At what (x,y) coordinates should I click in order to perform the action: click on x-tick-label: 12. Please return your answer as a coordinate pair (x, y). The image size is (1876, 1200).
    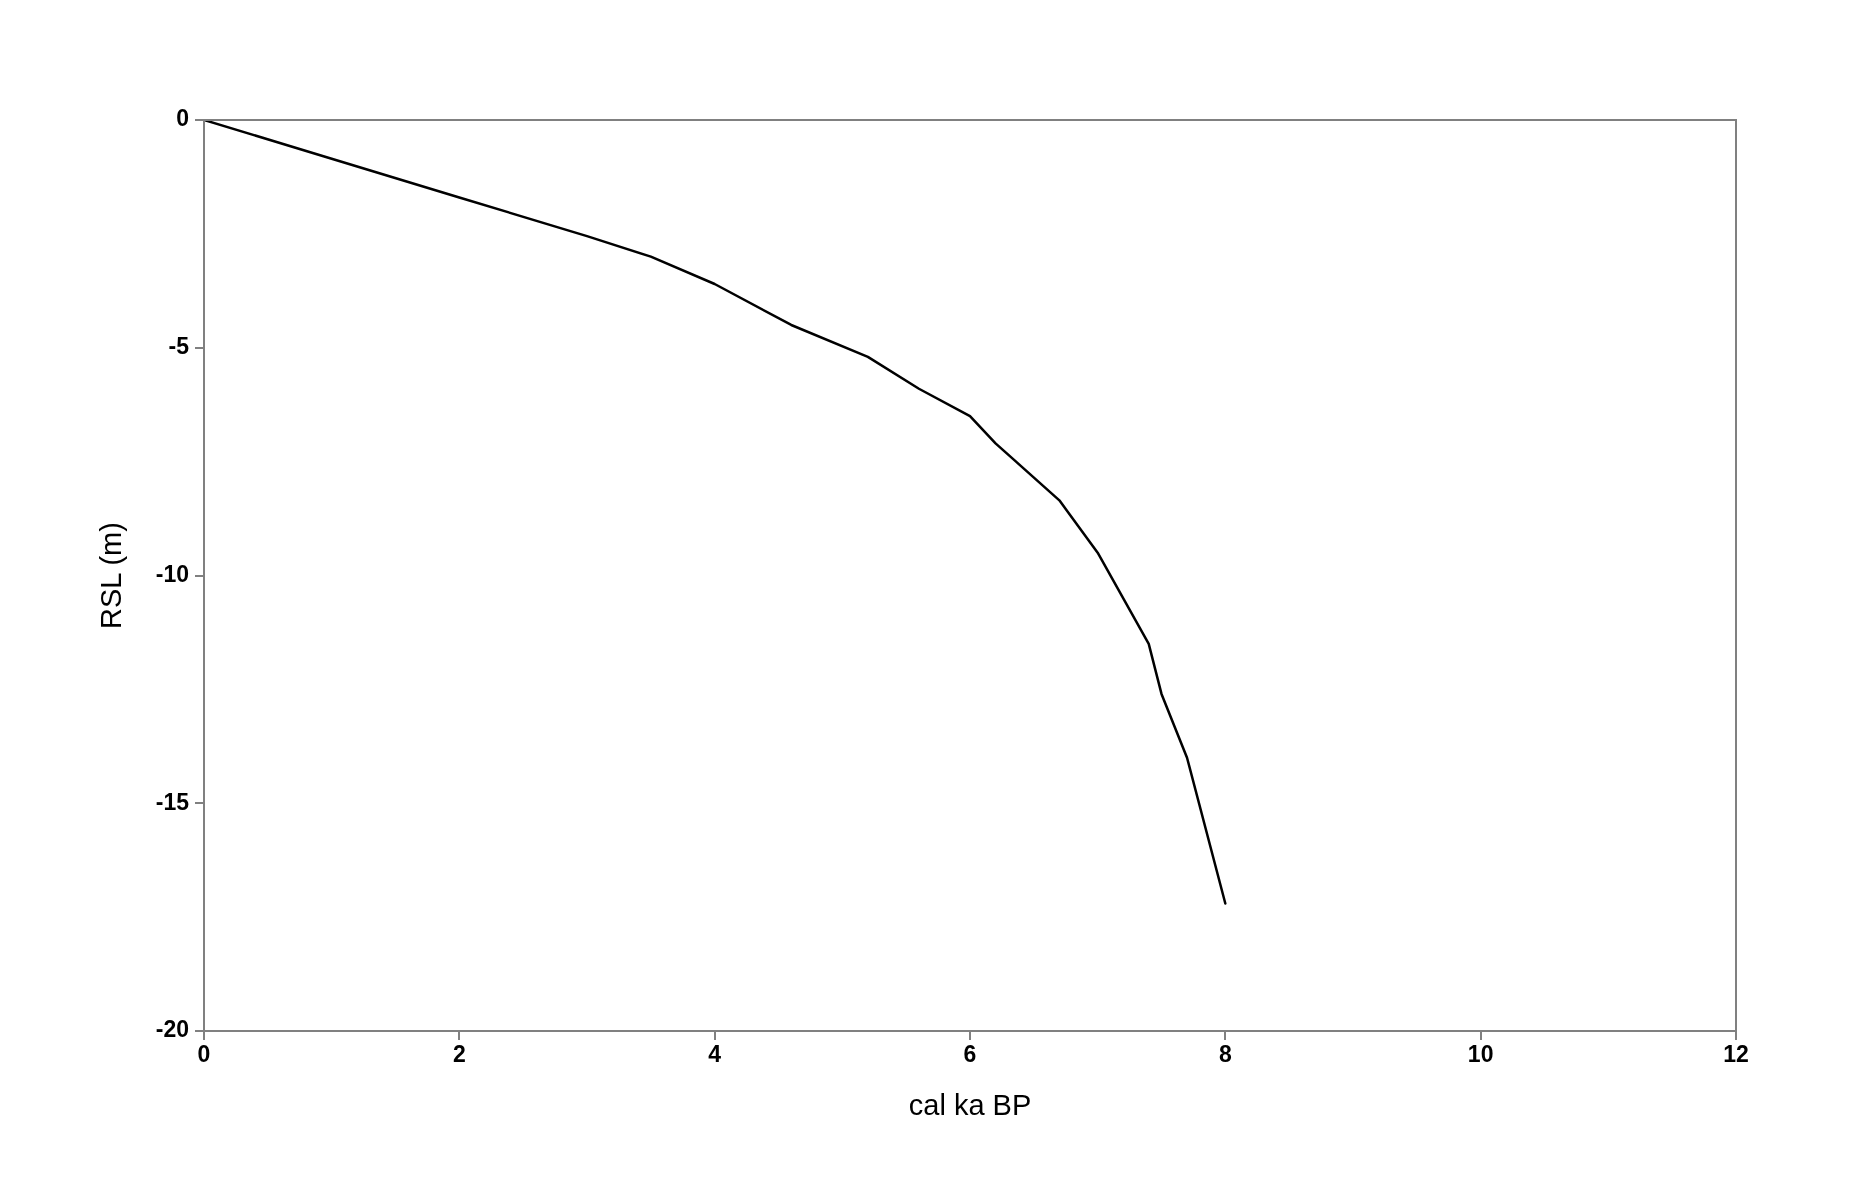
    Looking at the image, I should click on (1736, 1054).